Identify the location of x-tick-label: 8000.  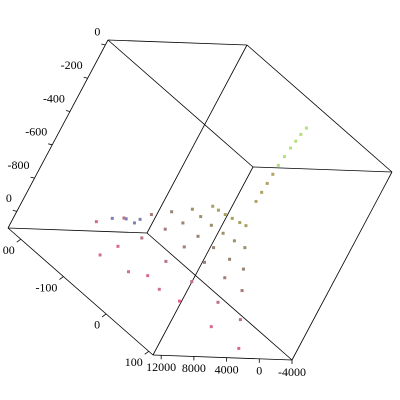
(194, 368).